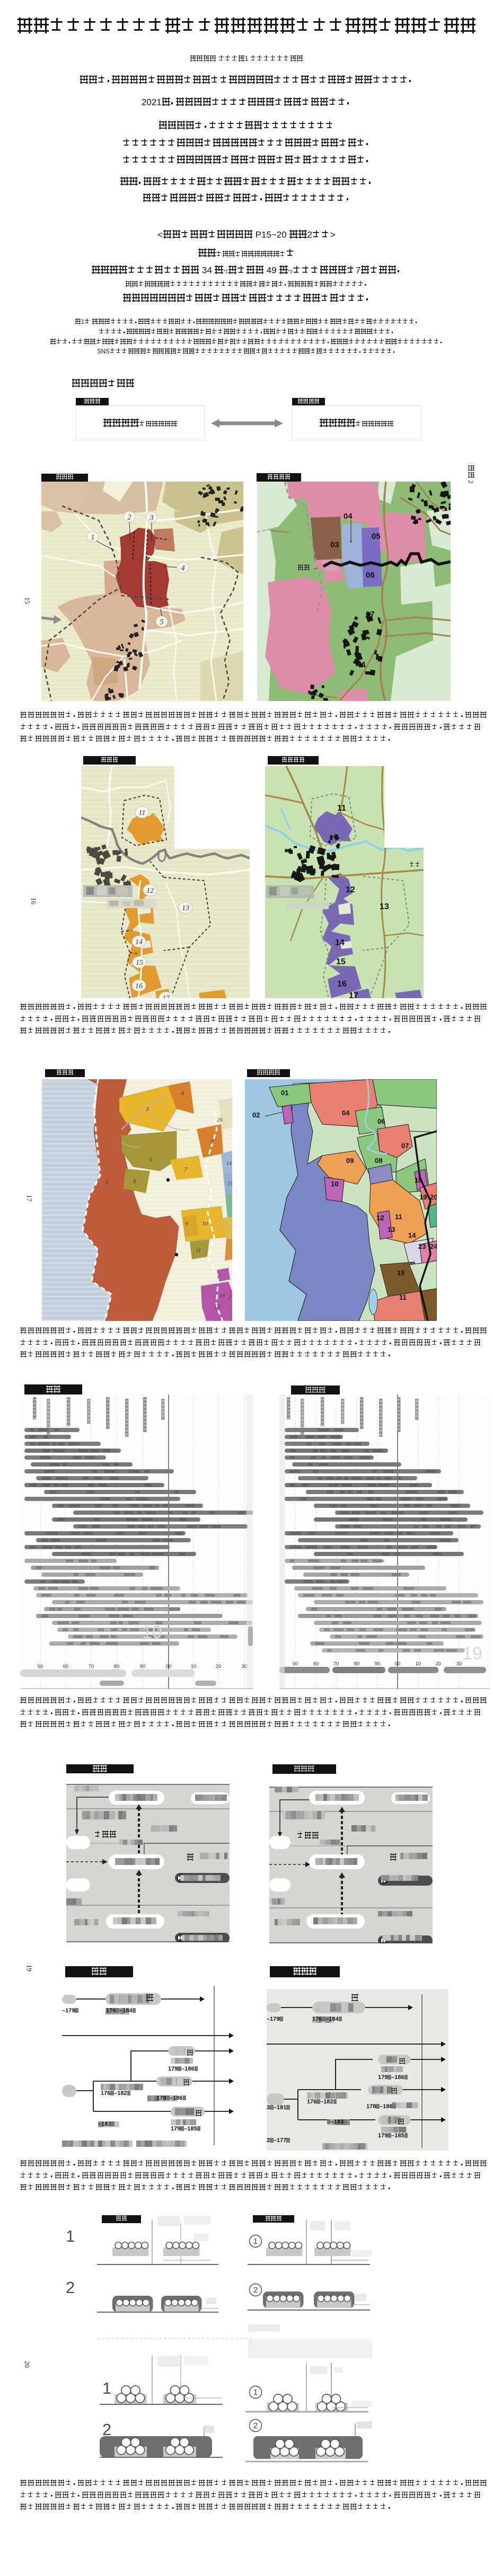  Describe the element at coordinates (212, 1141) in the screenshot. I see `svg-text: 8` at that location.